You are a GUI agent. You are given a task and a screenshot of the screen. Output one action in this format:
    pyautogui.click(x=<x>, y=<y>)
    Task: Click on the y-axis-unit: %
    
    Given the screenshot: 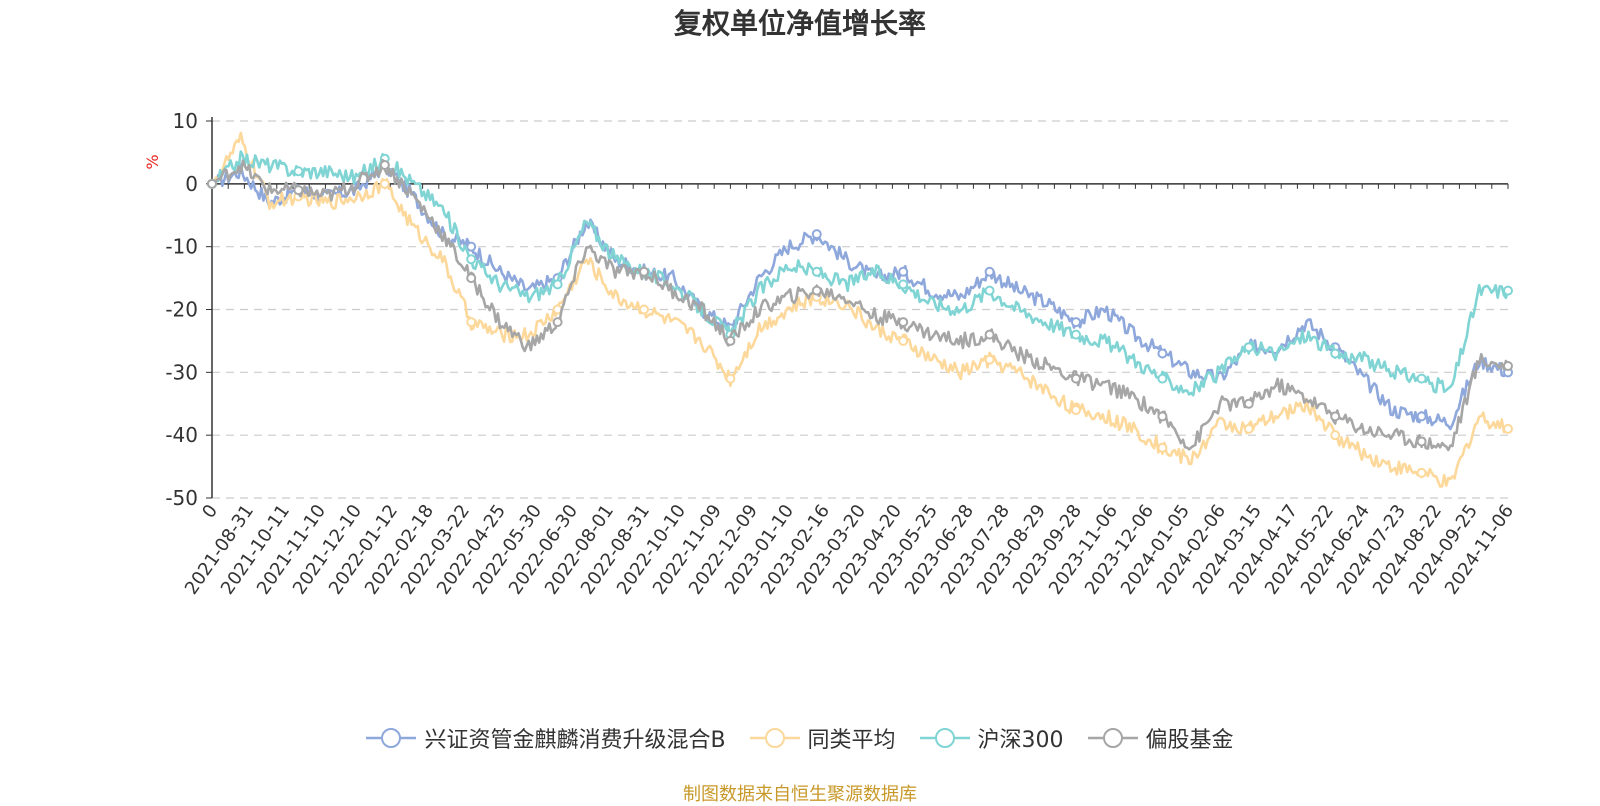 What is the action you would take?
    pyautogui.click(x=152, y=161)
    